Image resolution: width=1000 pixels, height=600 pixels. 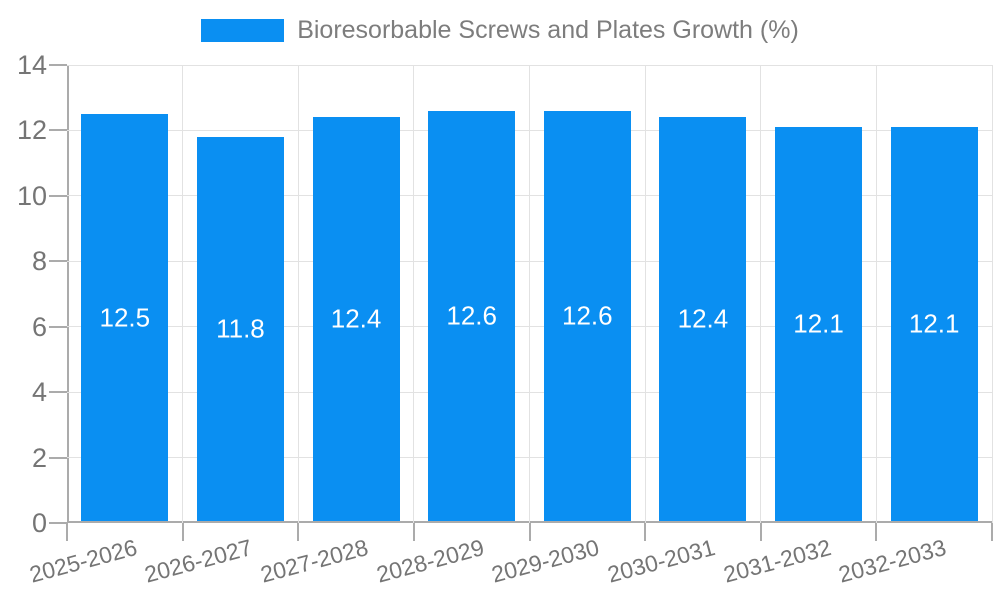 What do you see at coordinates (39, 392) in the screenshot?
I see `y-axis-label: 4` at bounding box center [39, 392].